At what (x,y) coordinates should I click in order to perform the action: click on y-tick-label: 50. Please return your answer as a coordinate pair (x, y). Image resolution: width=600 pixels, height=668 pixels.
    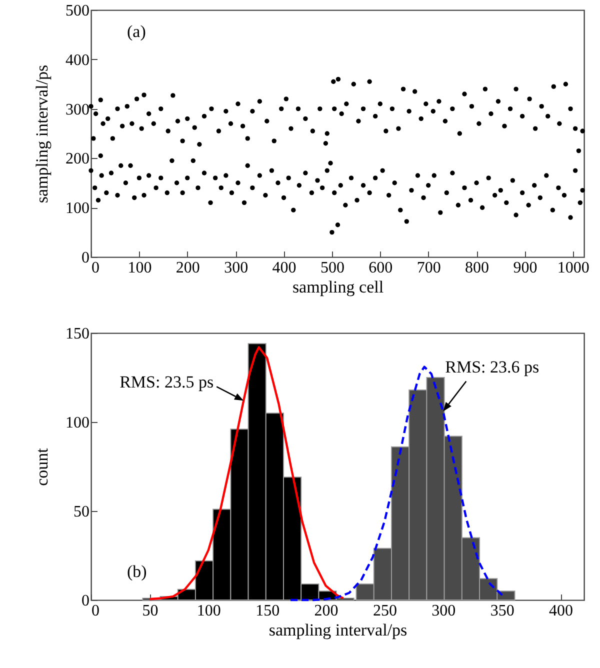
    Looking at the image, I should click on (82, 512).